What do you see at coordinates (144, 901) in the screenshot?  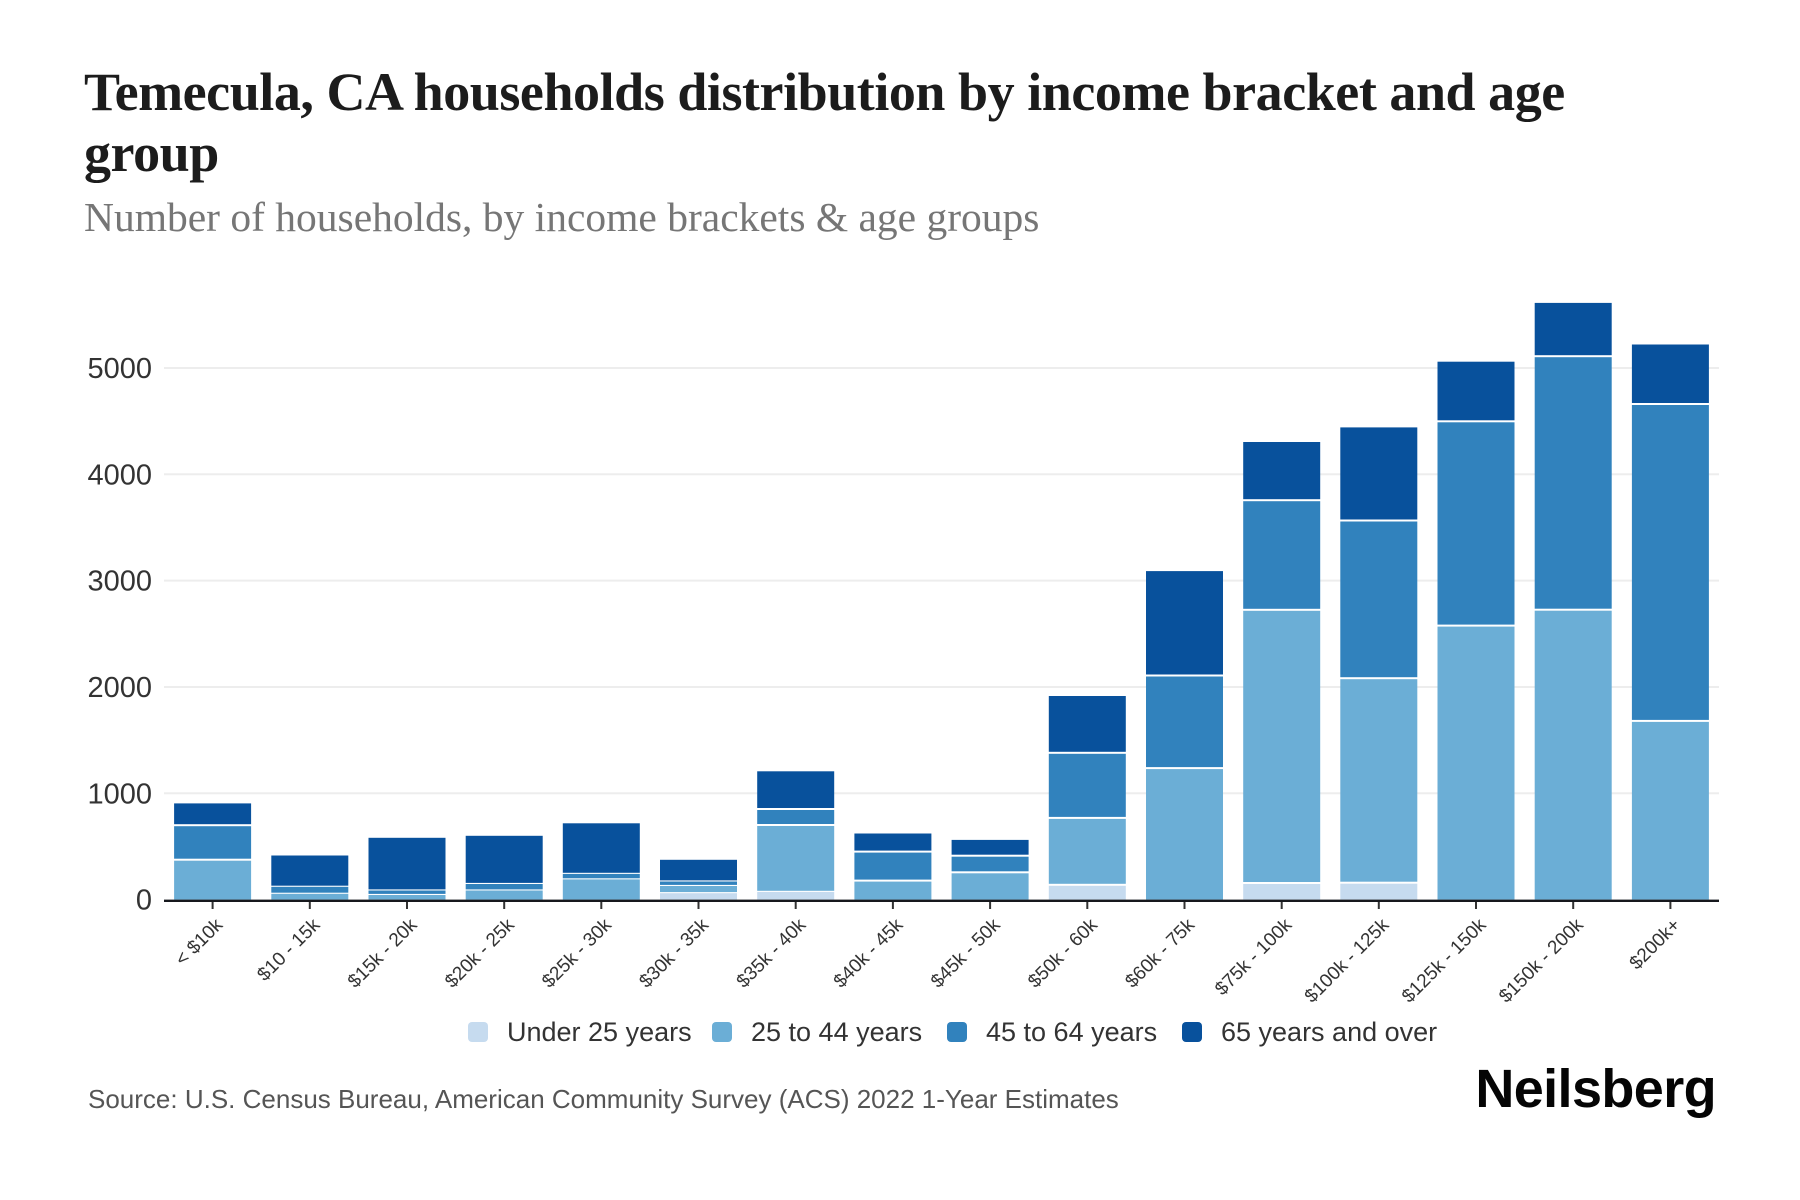 I see `svg-text: 0` at bounding box center [144, 901].